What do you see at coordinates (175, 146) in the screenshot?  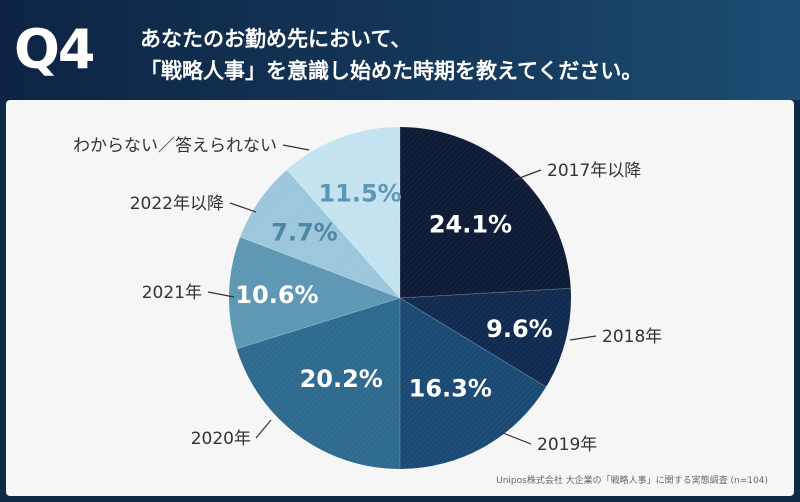 I see `category-label: わからない／答えられない` at bounding box center [175, 146].